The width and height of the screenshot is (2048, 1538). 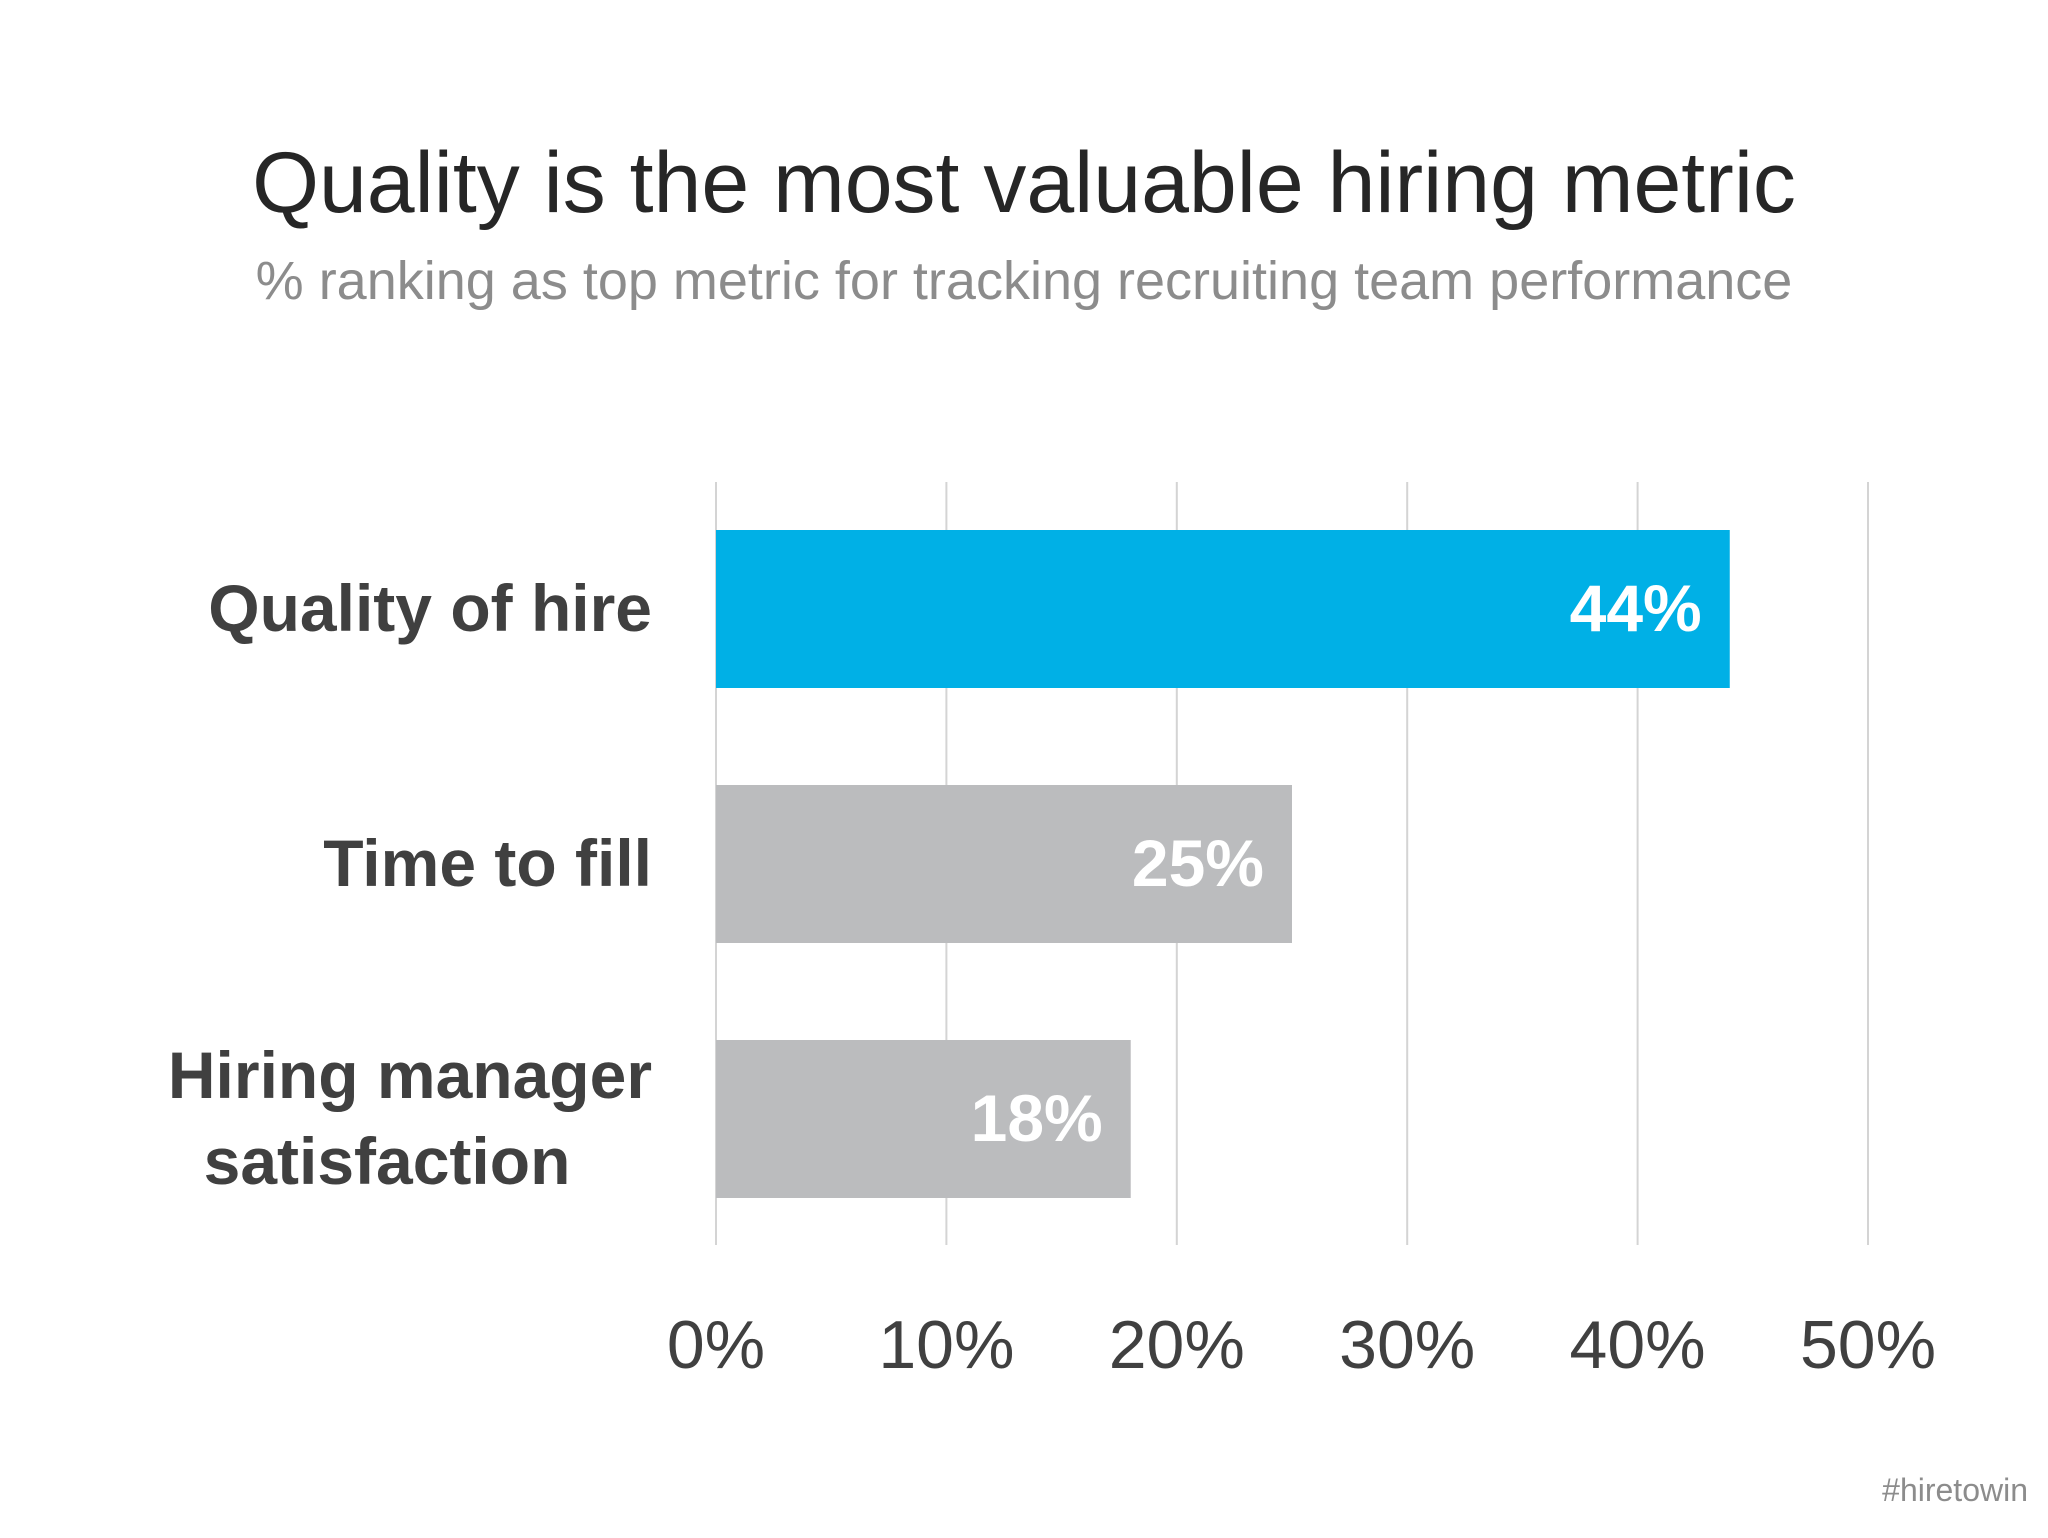 I want to click on category-label: Hiring manager, so click(x=410, y=1075).